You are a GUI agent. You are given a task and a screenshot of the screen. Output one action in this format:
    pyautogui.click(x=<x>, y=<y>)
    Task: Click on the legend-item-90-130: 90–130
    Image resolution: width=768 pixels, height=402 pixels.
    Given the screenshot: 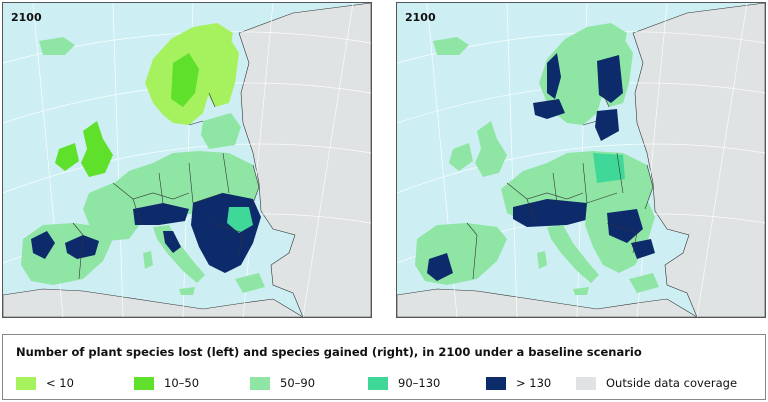 What is the action you would take?
    pyautogui.click(x=404, y=383)
    